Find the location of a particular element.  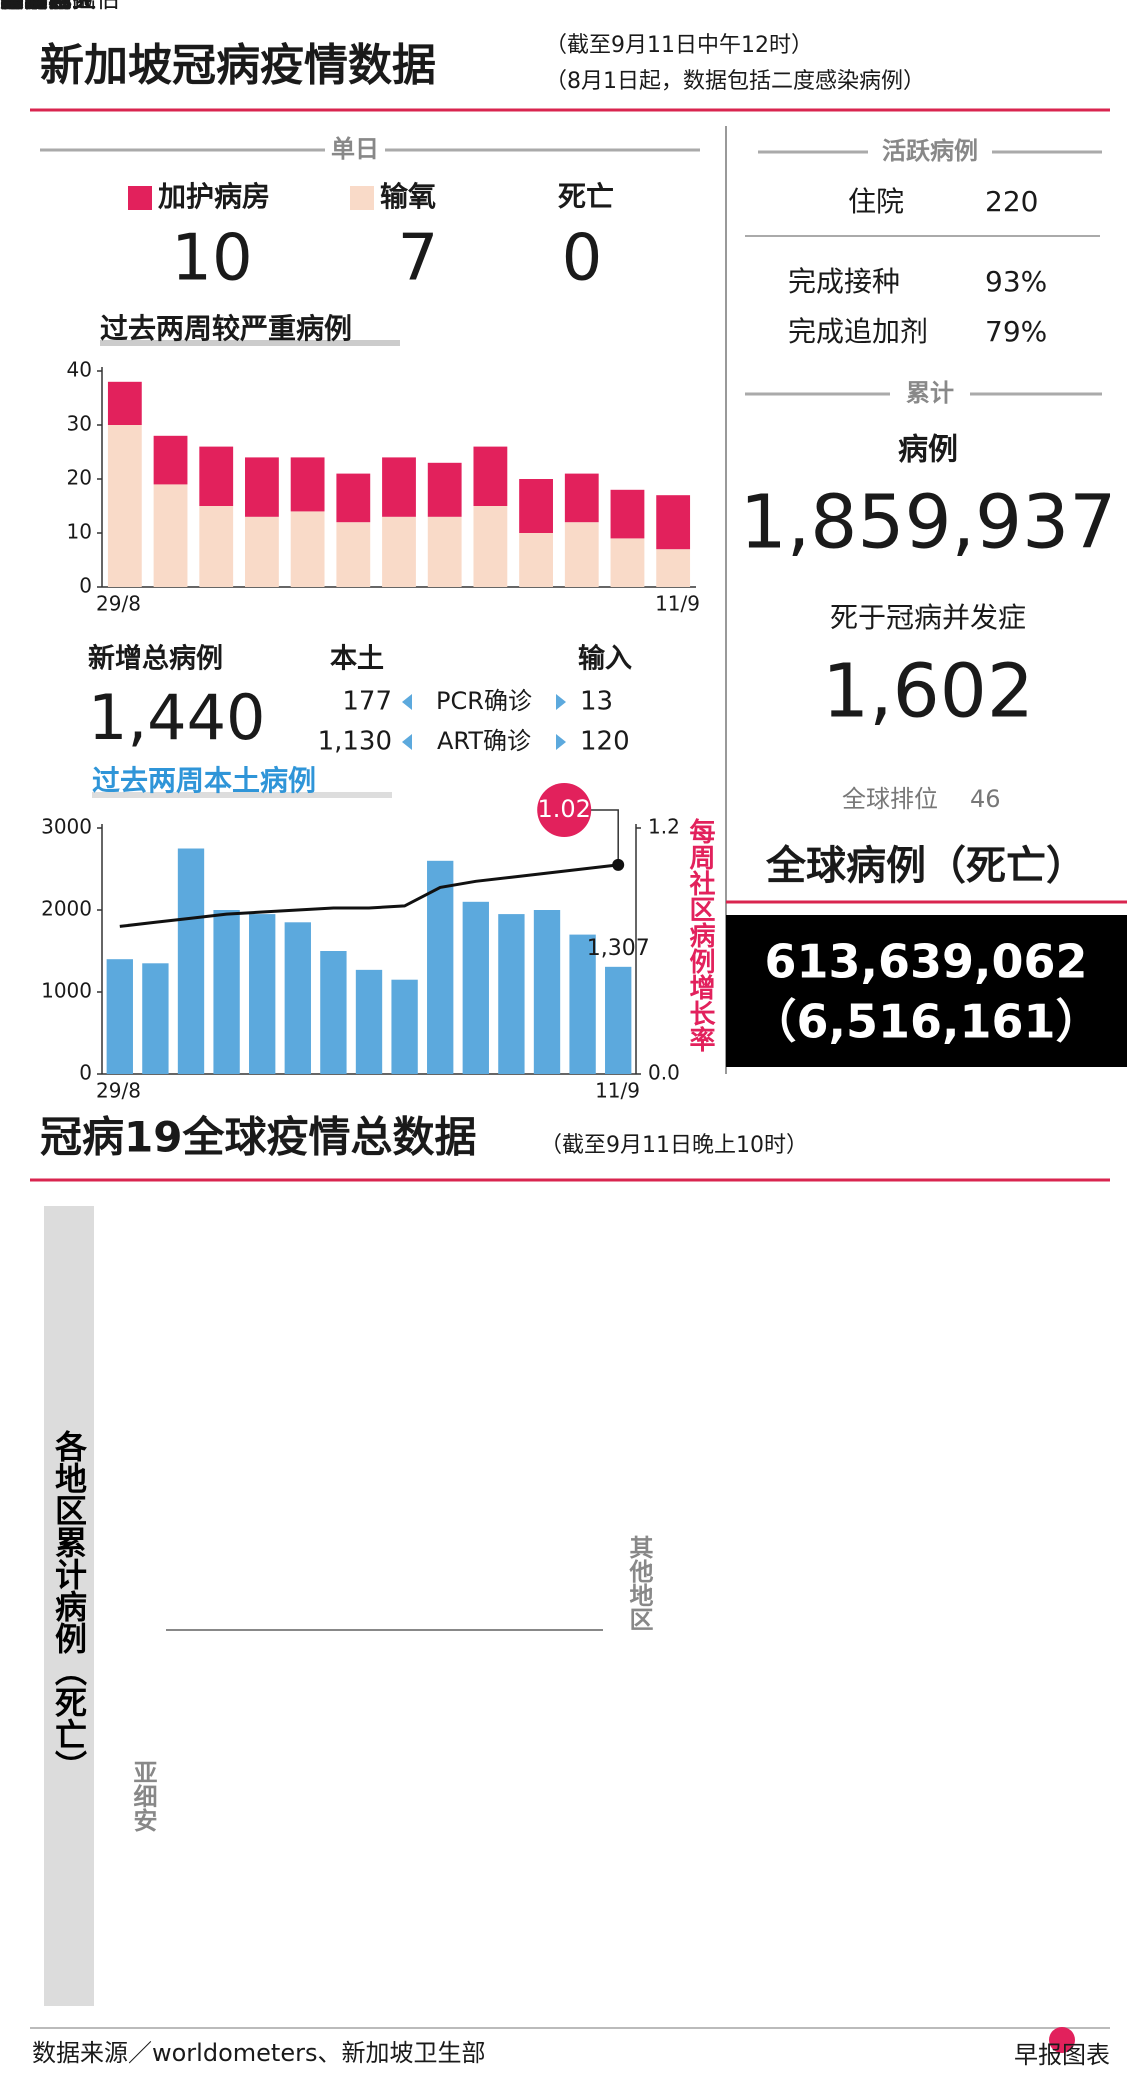

label: 死于冠病并发症 is located at coordinates (928, 617).